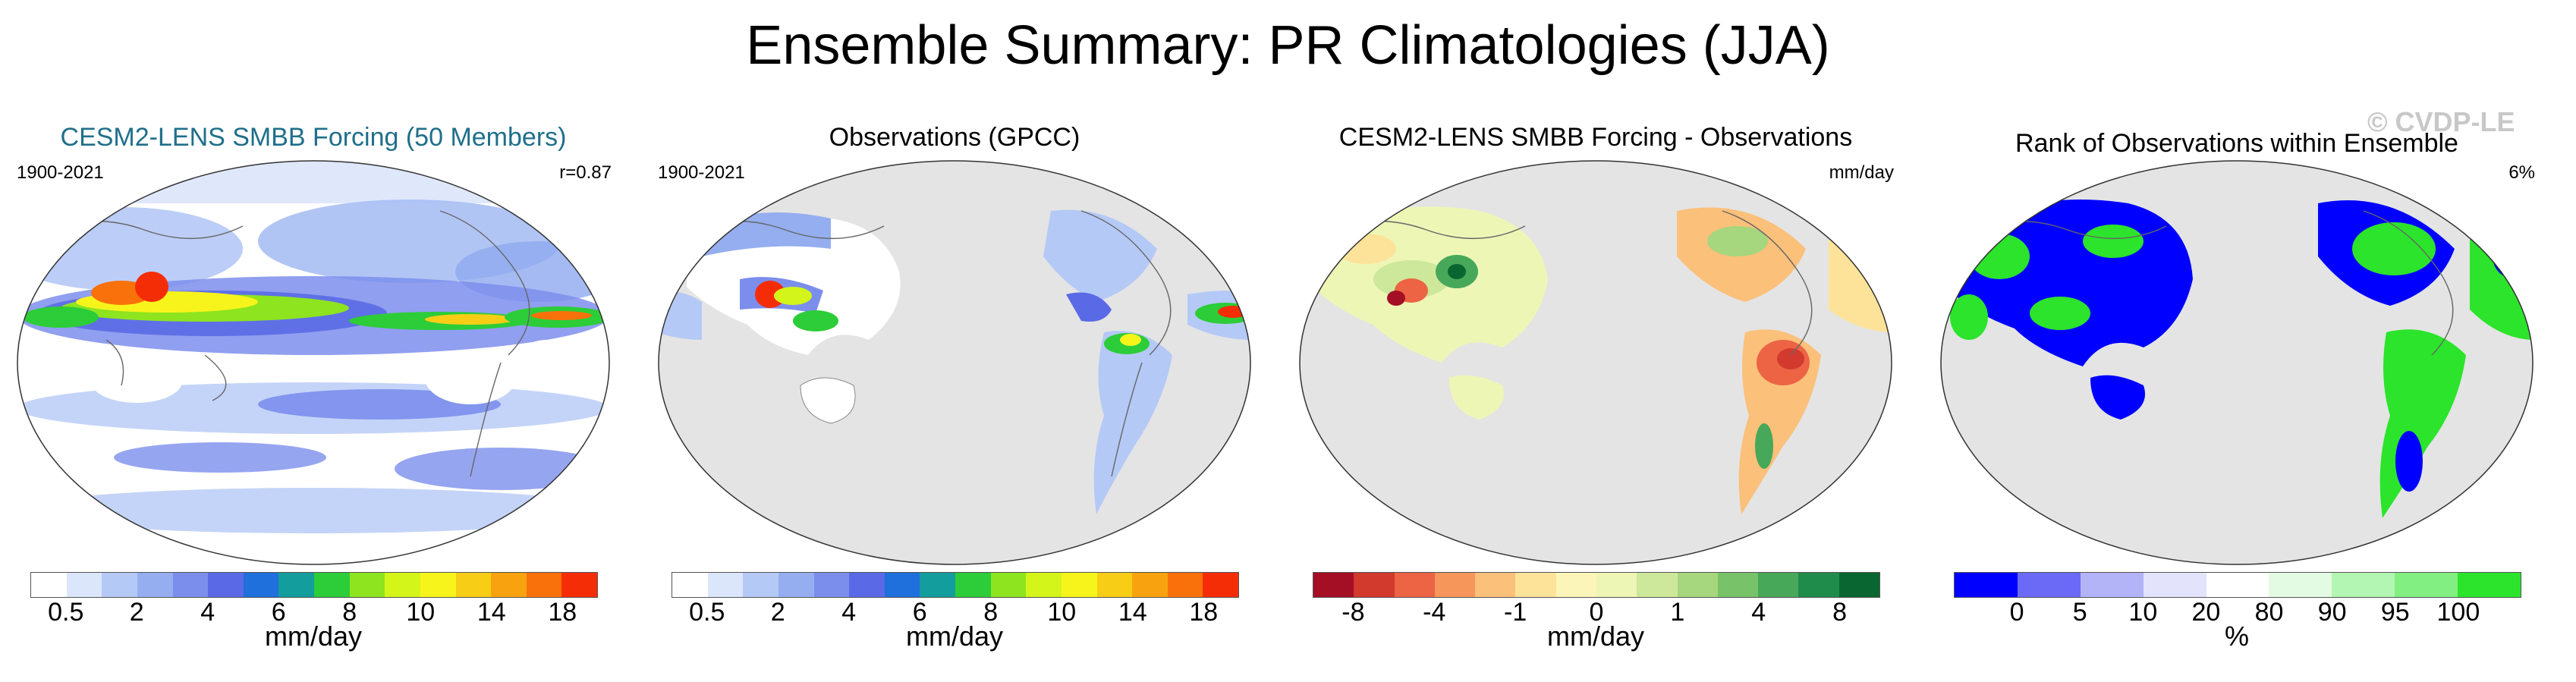  Describe the element at coordinates (1353, 612) in the screenshot. I see `colorbar-tick-label: -8` at that location.